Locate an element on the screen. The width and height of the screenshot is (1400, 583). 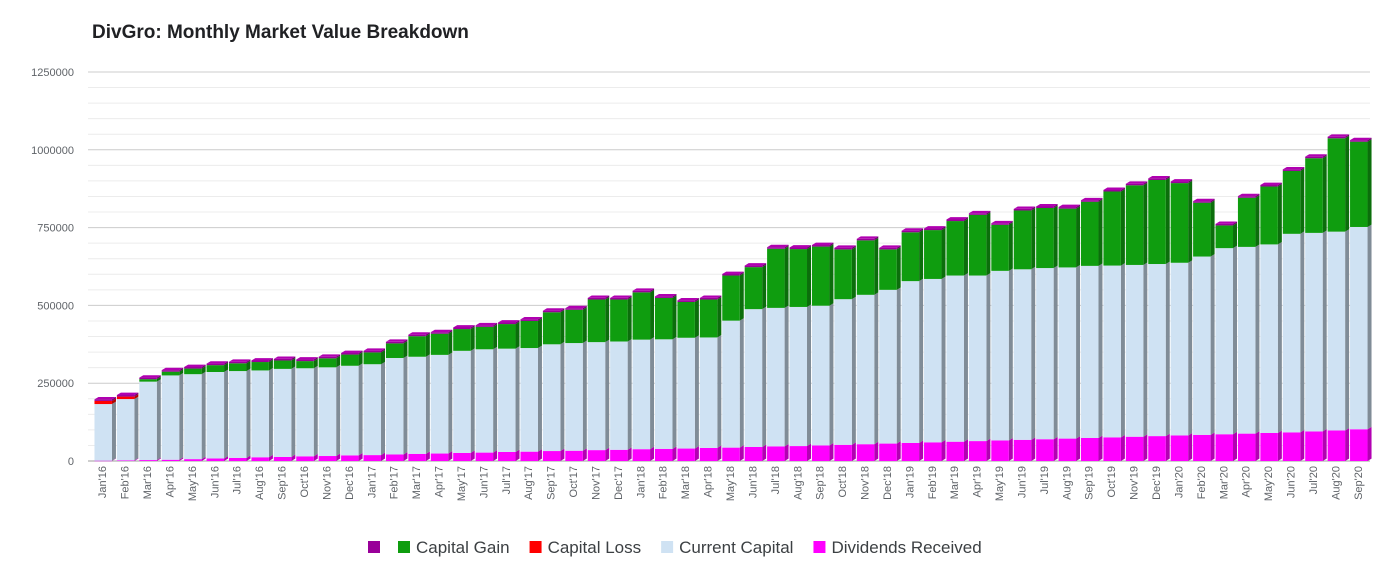
x-tick-label: Oct'16 is located at coordinates (305, 481).